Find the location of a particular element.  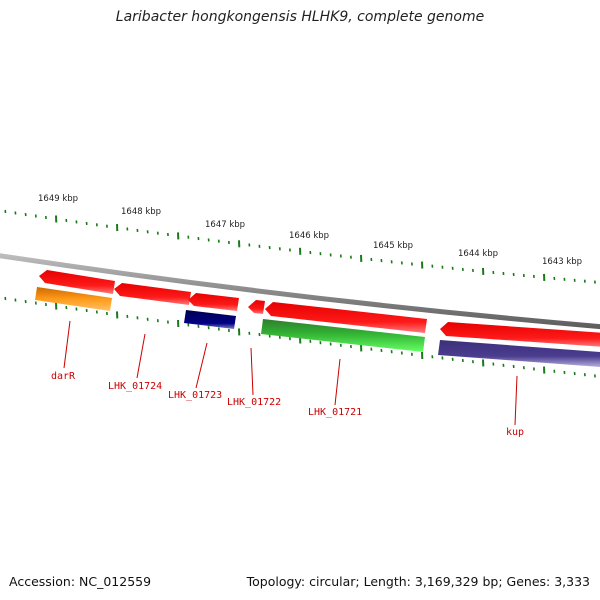

gene-row-upper is located at coordinates (319, 308).